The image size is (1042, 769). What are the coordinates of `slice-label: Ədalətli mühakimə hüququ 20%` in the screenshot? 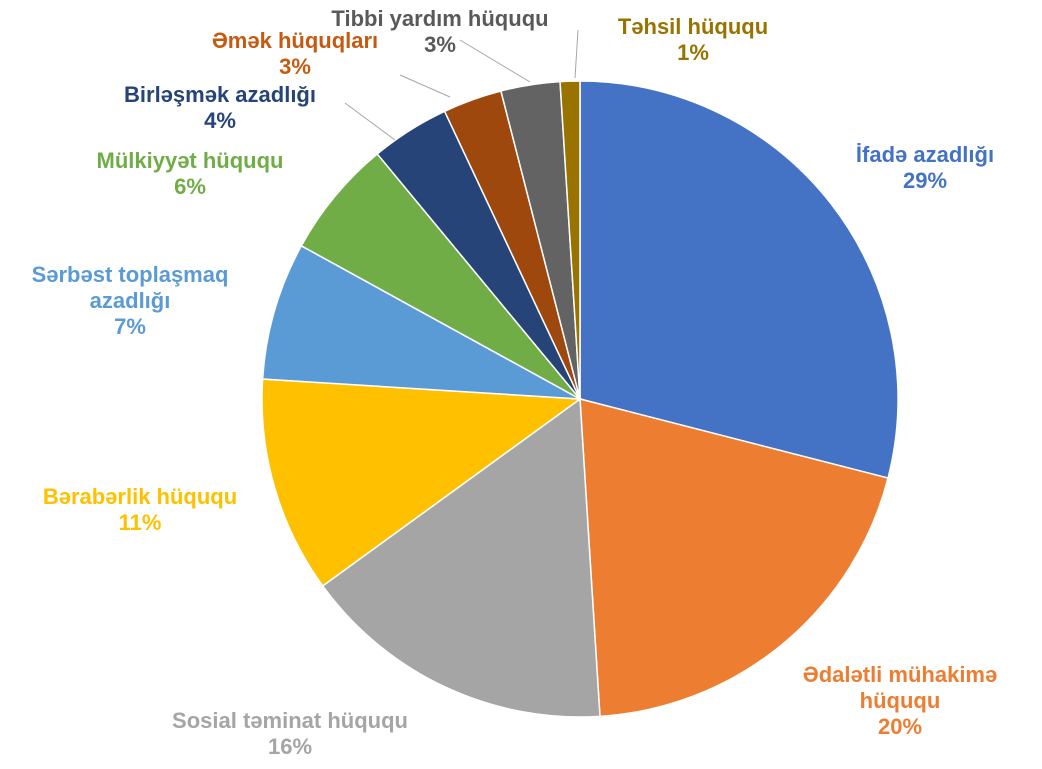 It's located at (900, 701).